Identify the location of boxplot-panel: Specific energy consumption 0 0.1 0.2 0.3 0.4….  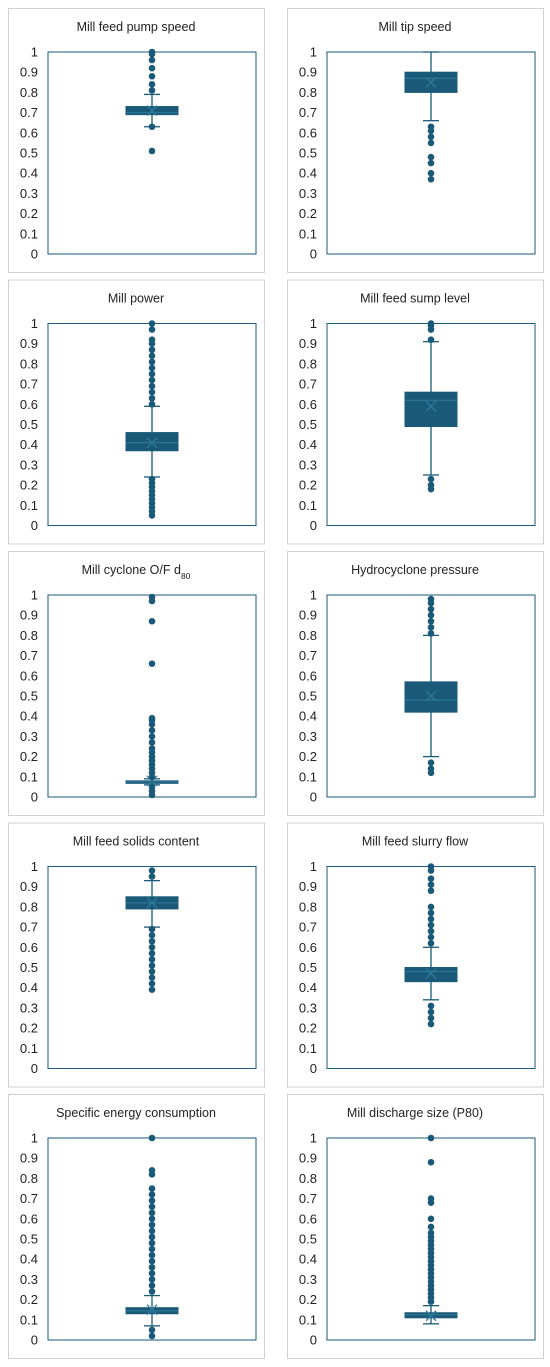
(136, 1226).